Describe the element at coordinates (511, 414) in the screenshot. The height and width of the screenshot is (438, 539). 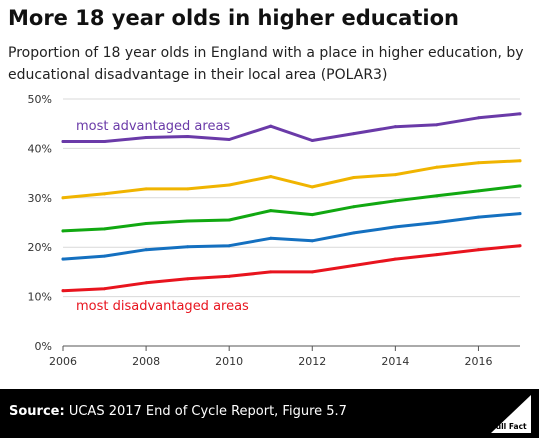
I see `full-fact-logo-icon: Full Fact` at that location.